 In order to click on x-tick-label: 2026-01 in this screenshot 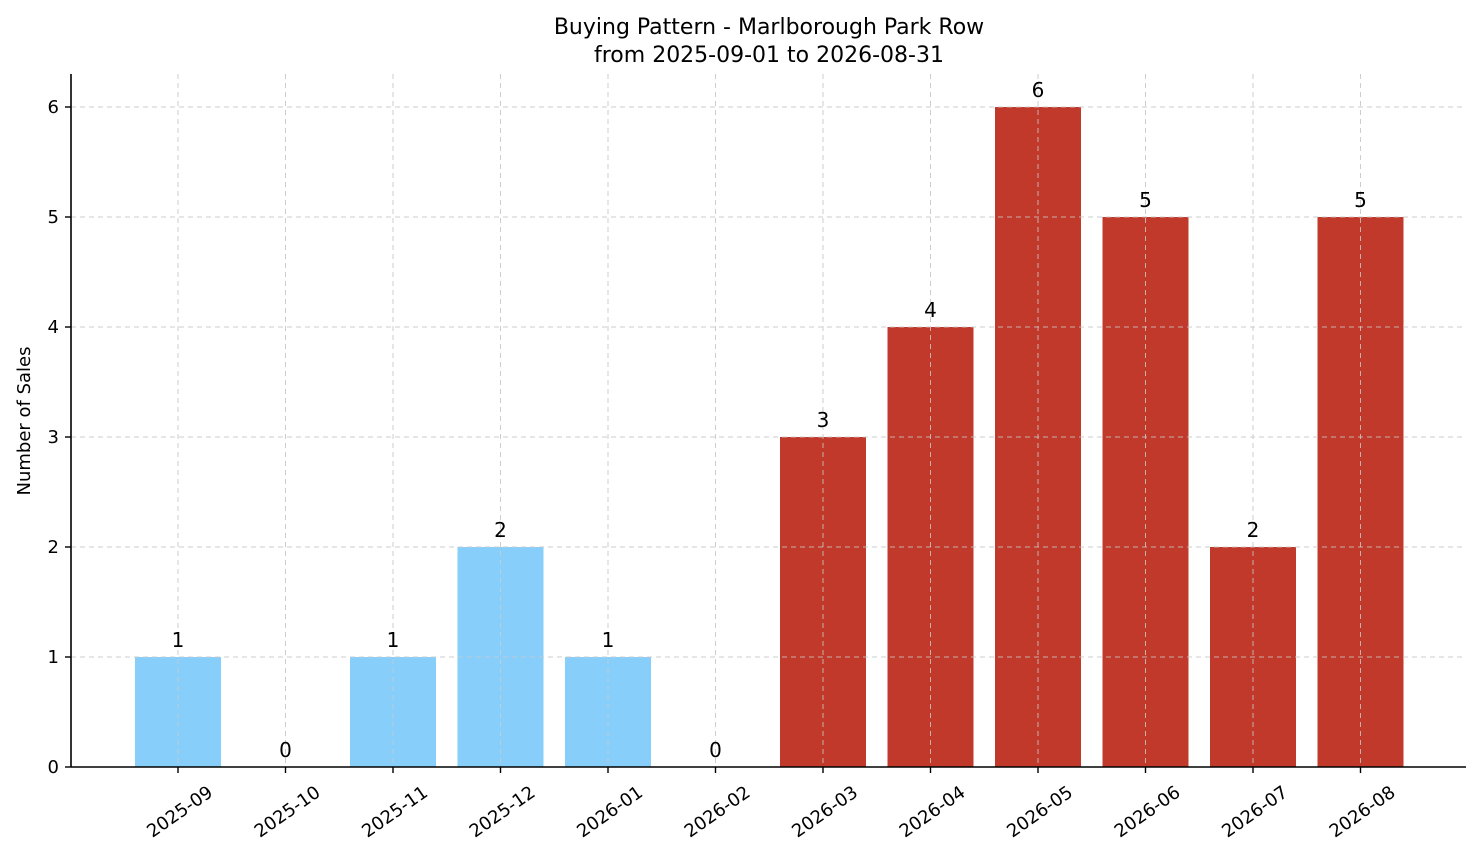, I will do `click(610, 812)`.